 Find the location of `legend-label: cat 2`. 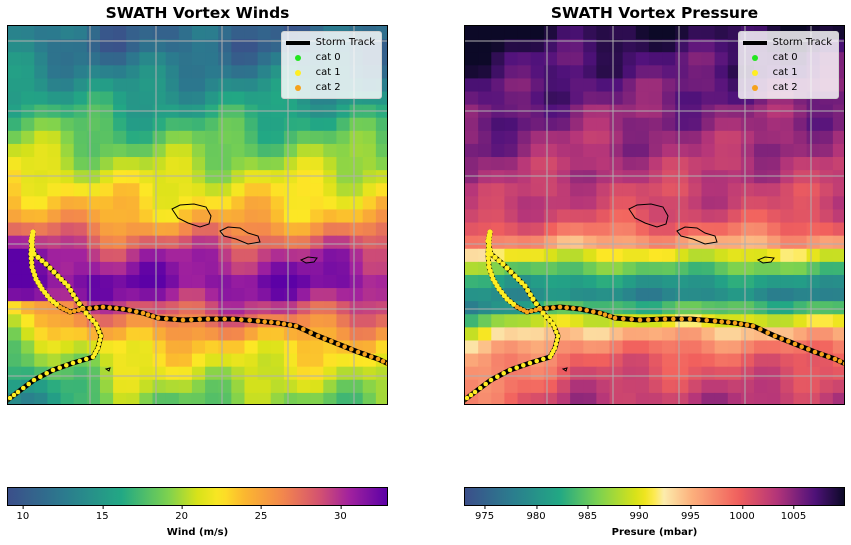

legend-label: cat 2 is located at coordinates (328, 87).